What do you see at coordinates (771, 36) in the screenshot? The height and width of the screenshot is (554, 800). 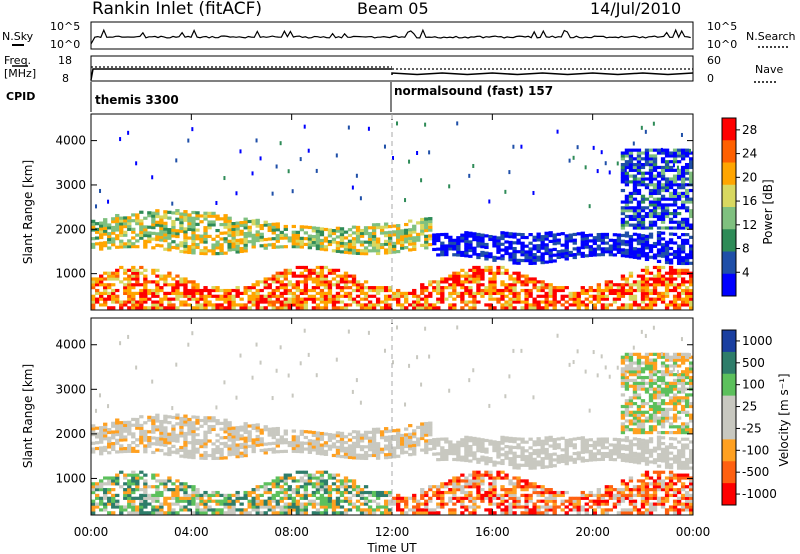 I see `nsearch-label: N.Search` at bounding box center [771, 36].